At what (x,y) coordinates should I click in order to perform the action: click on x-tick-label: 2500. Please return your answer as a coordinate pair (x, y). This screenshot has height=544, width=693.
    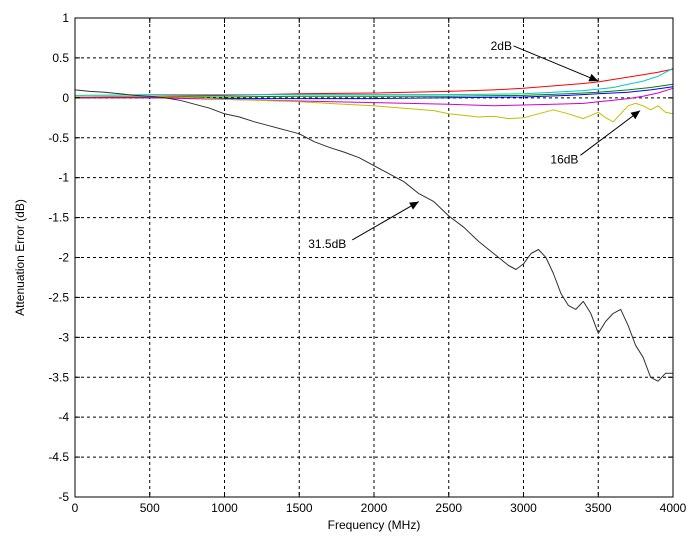
    Looking at the image, I should click on (448, 508).